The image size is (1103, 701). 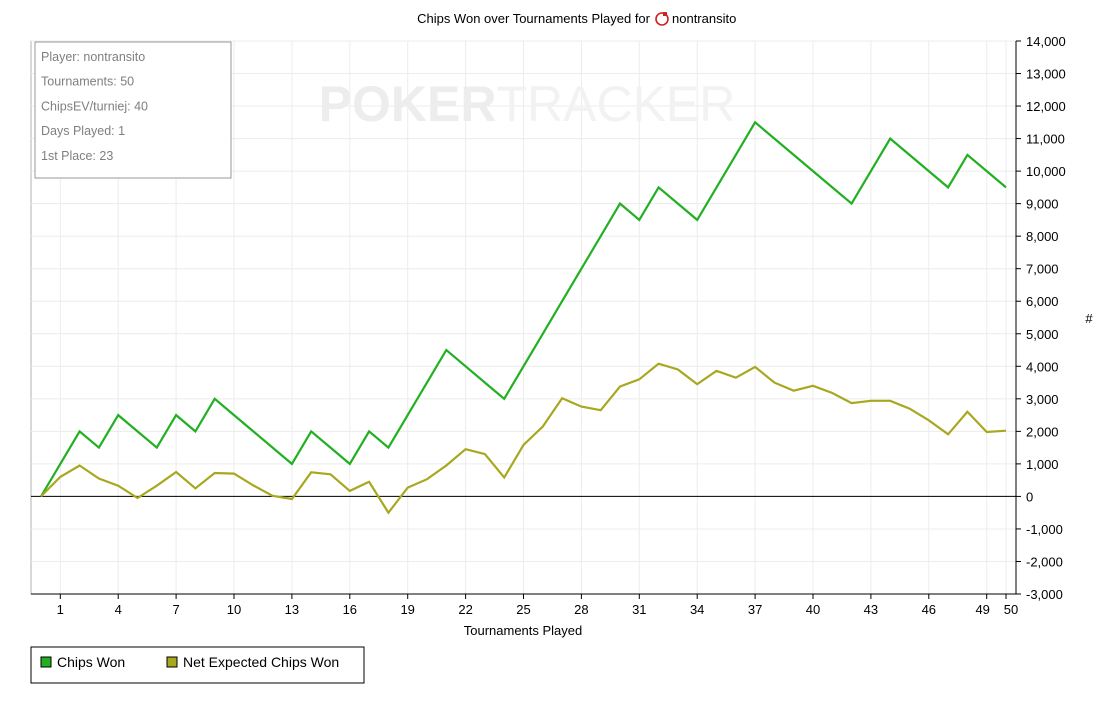 What do you see at coordinates (755, 609) in the screenshot?
I see `x-tick-label: 37` at bounding box center [755, 609].